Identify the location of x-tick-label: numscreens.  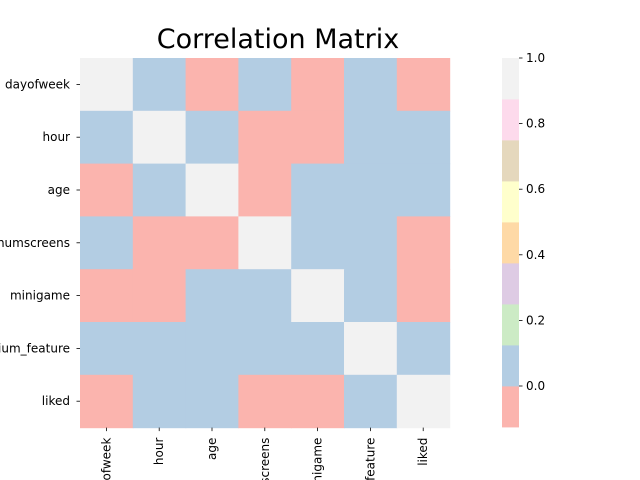
(265, 459).